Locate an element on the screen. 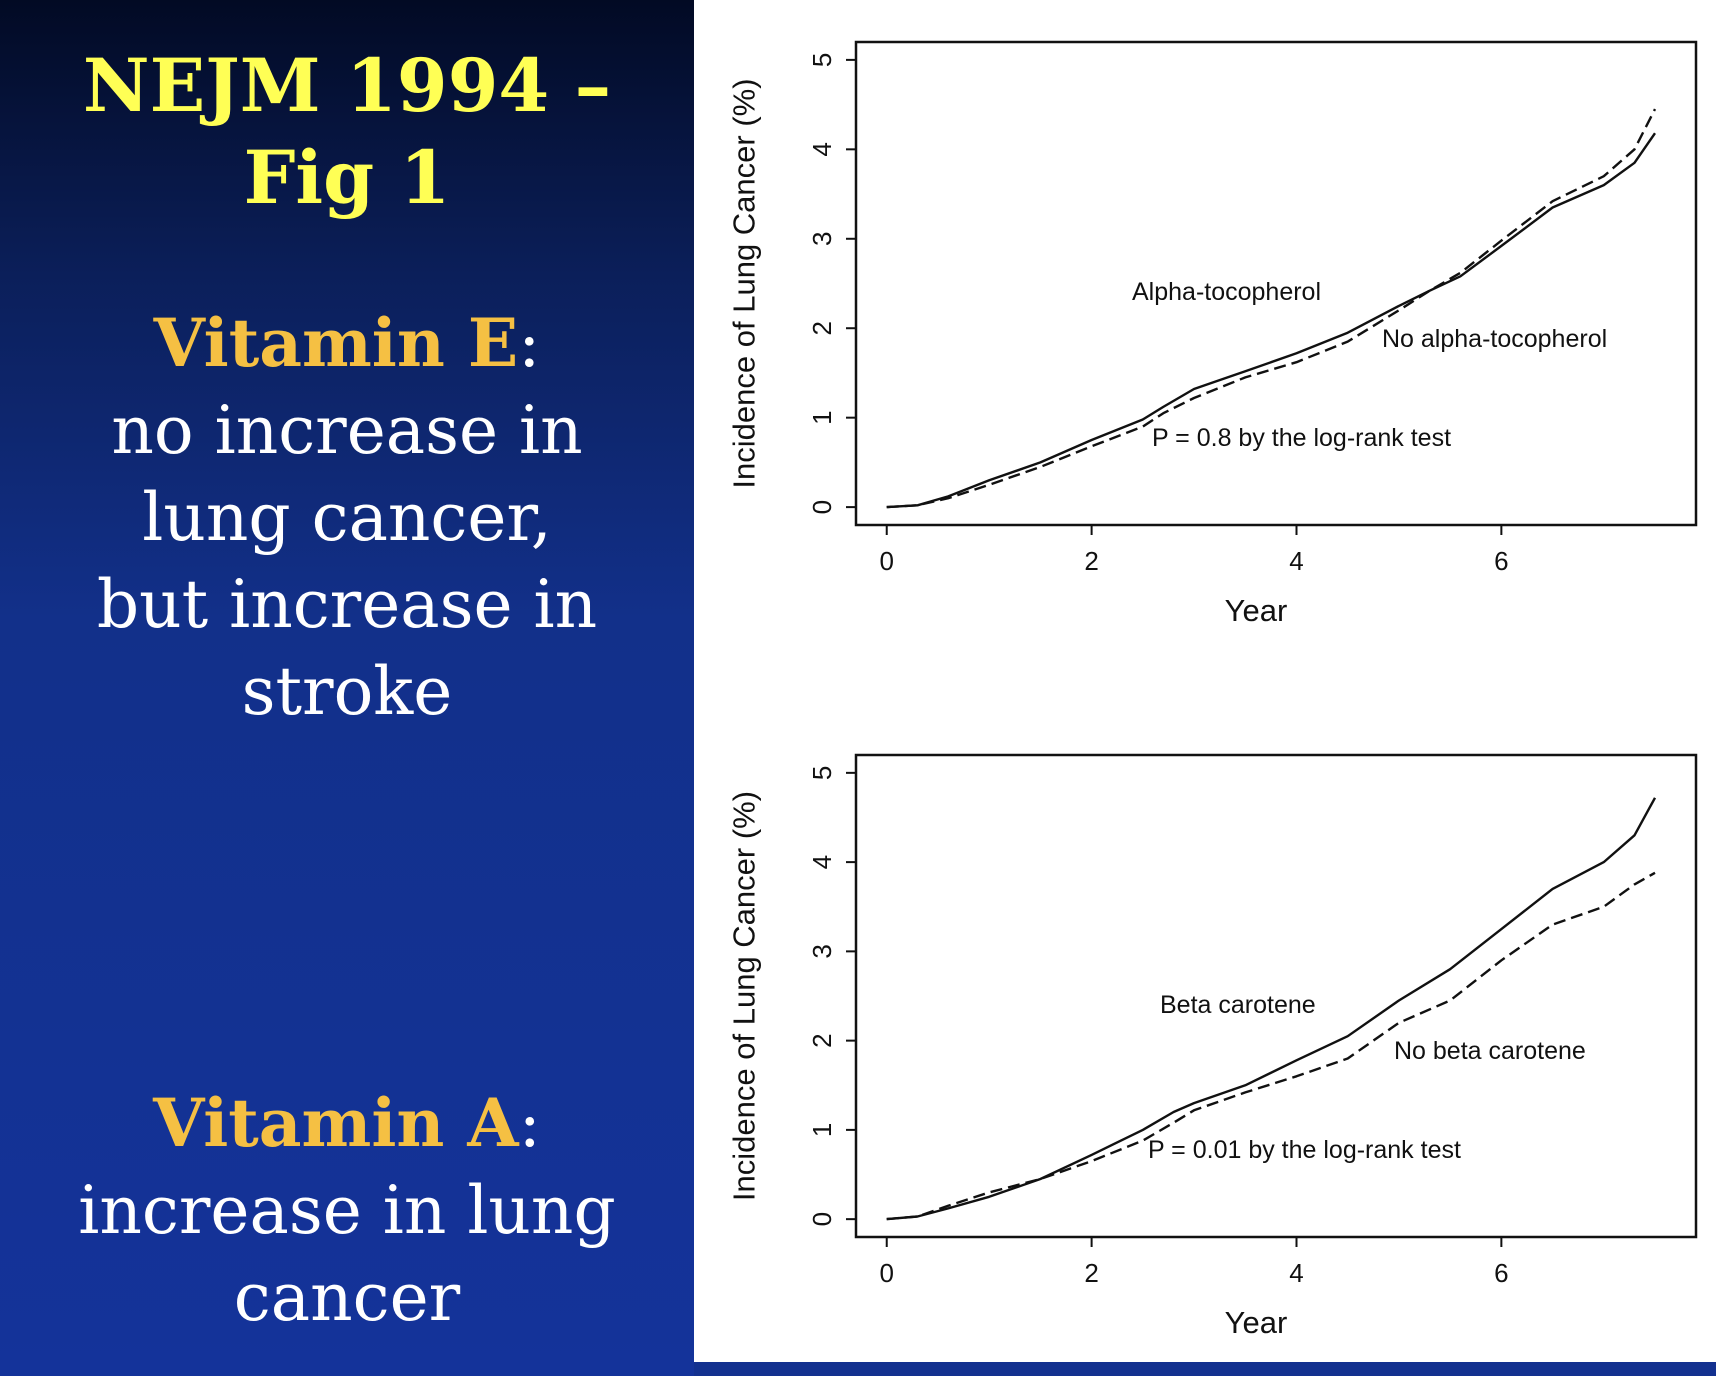  vitamin-a-text-line: increase in lung is located at coordinates (347, 1210).